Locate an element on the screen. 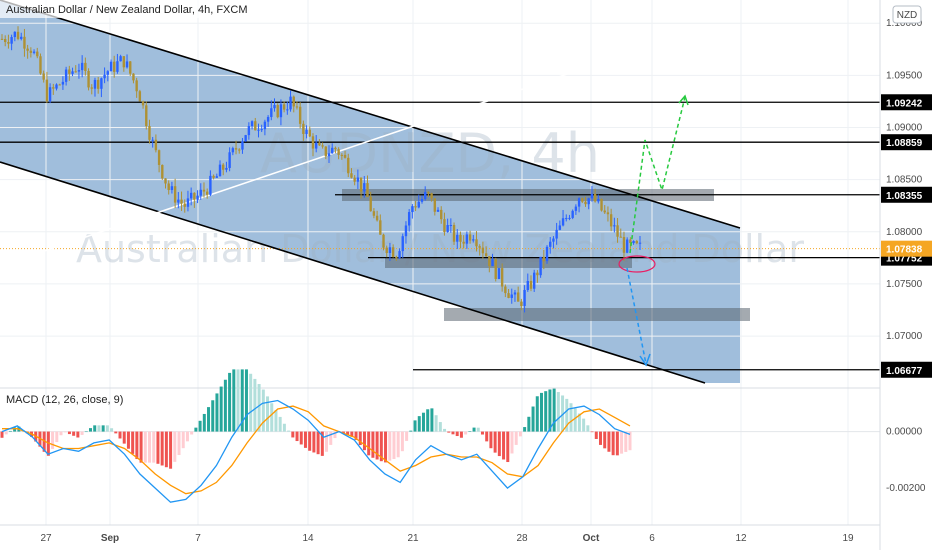 The width and height of the screenshot is (932, 550). macd-axis: 0.00000 -0.00200 is located at coordinates (906, 461).